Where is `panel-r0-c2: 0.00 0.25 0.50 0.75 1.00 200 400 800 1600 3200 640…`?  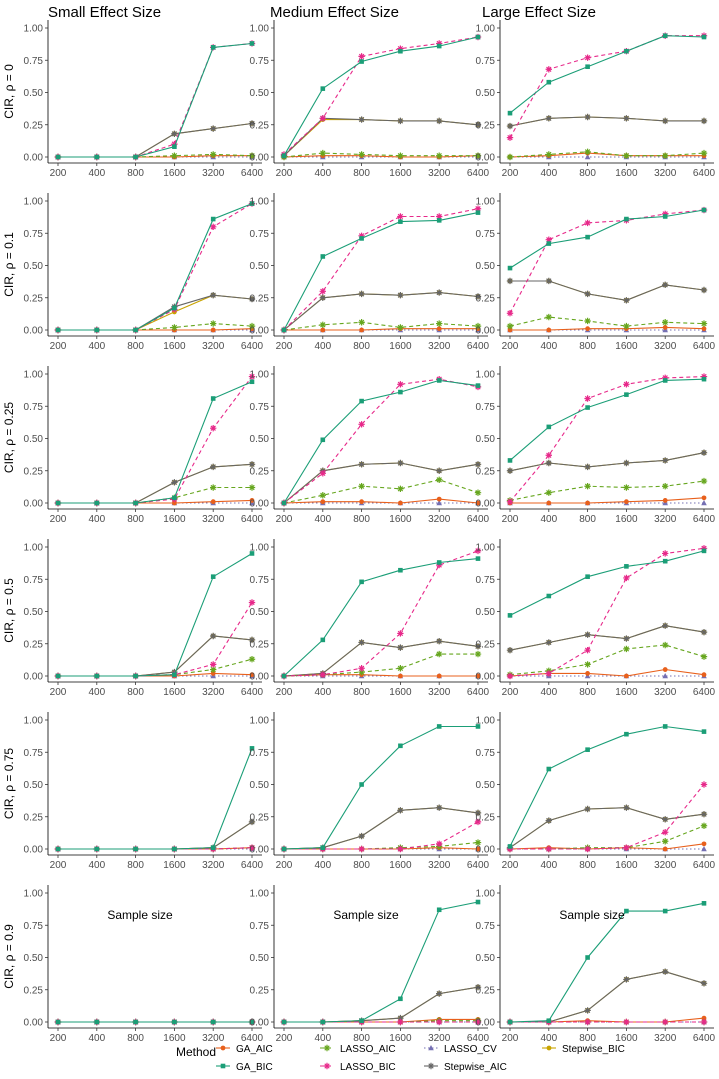 panel-r0-c2: 0.00 0.25 0.50 0.75 1.00 200 400 800 1600 3200 640… is located at coordinates (596, 99).